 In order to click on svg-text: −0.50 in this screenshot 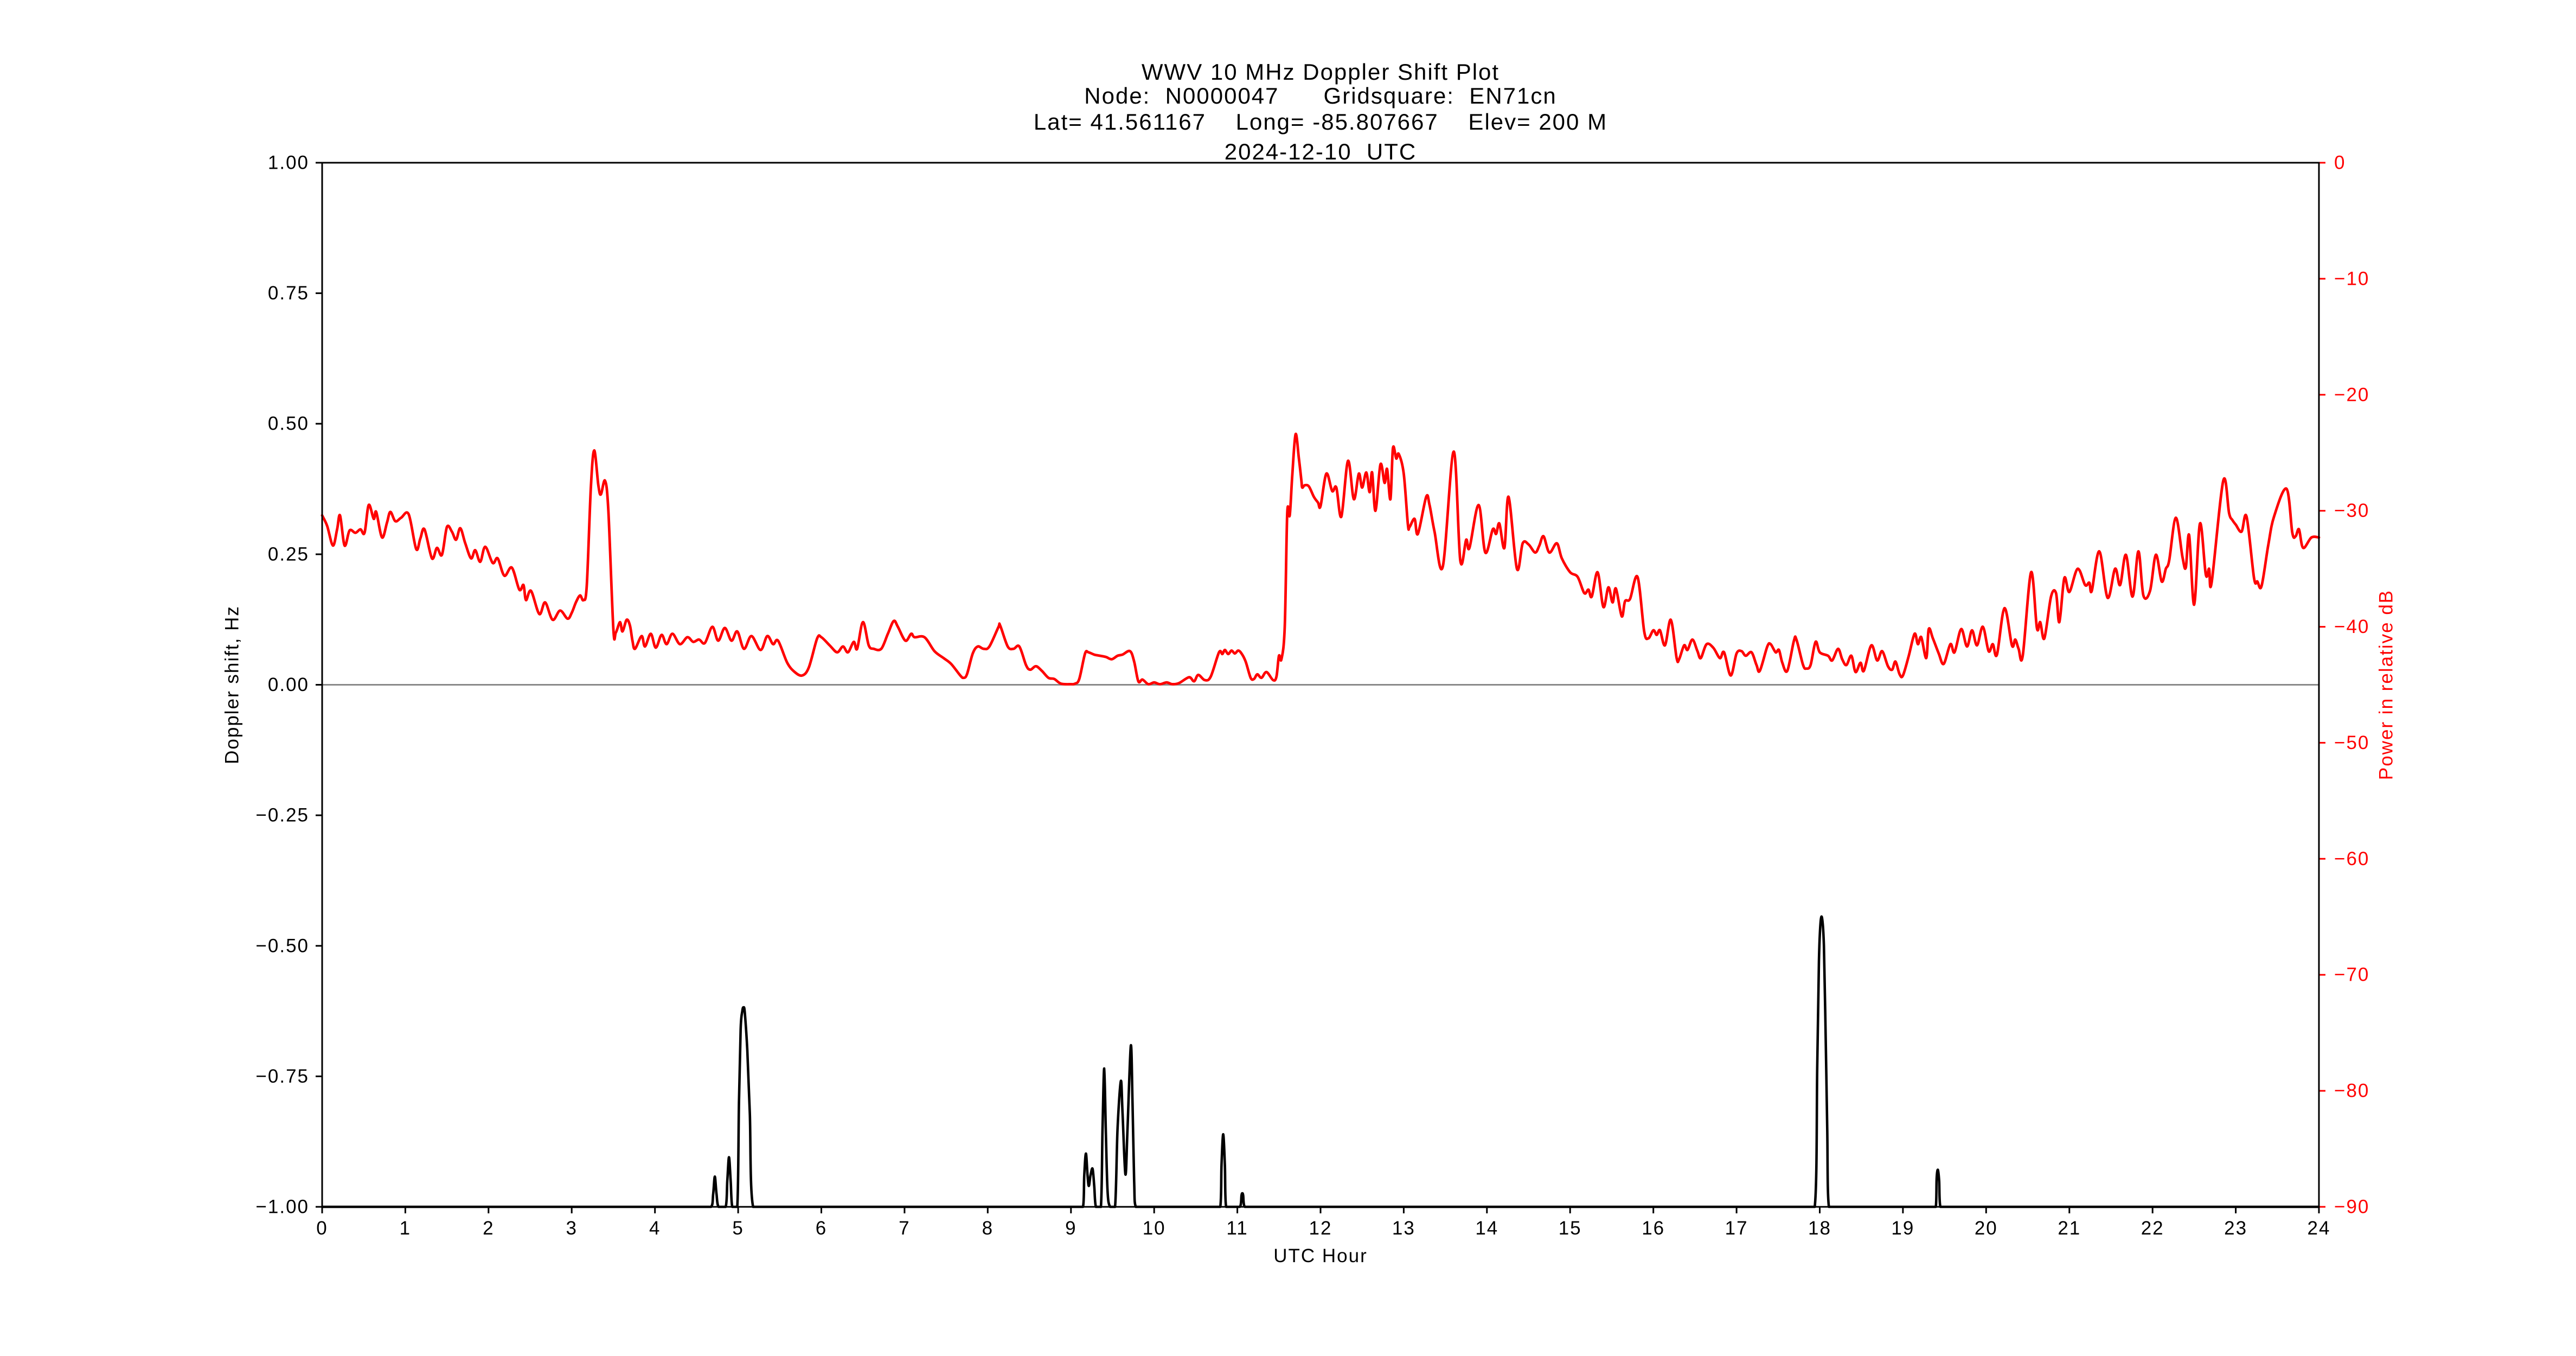, I will do `click(282, 945)`.